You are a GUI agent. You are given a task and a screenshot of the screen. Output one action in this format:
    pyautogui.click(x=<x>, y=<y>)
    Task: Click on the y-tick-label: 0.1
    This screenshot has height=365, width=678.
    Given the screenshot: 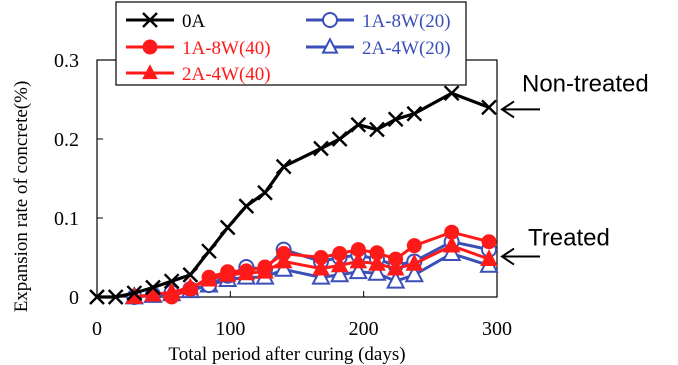 What is the action you would take?
    pyautogui.click(x=66, y=219)
    